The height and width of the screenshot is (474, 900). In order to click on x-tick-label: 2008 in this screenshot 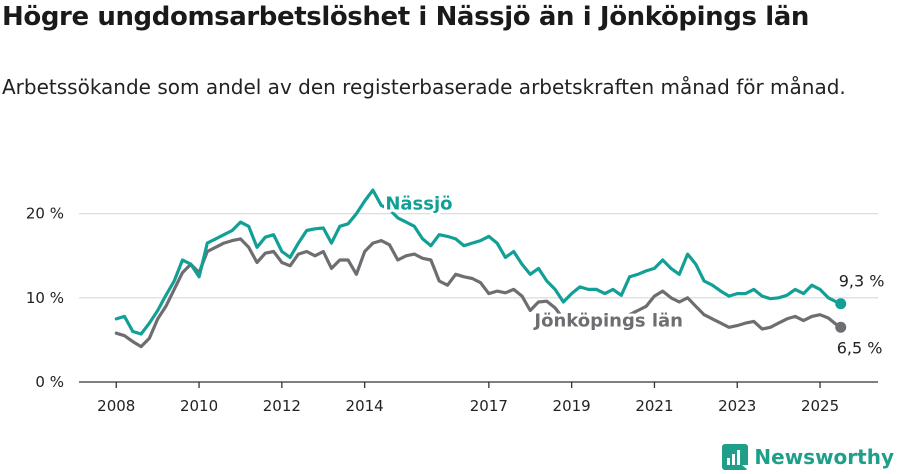, I will do `click(116, 406)`.